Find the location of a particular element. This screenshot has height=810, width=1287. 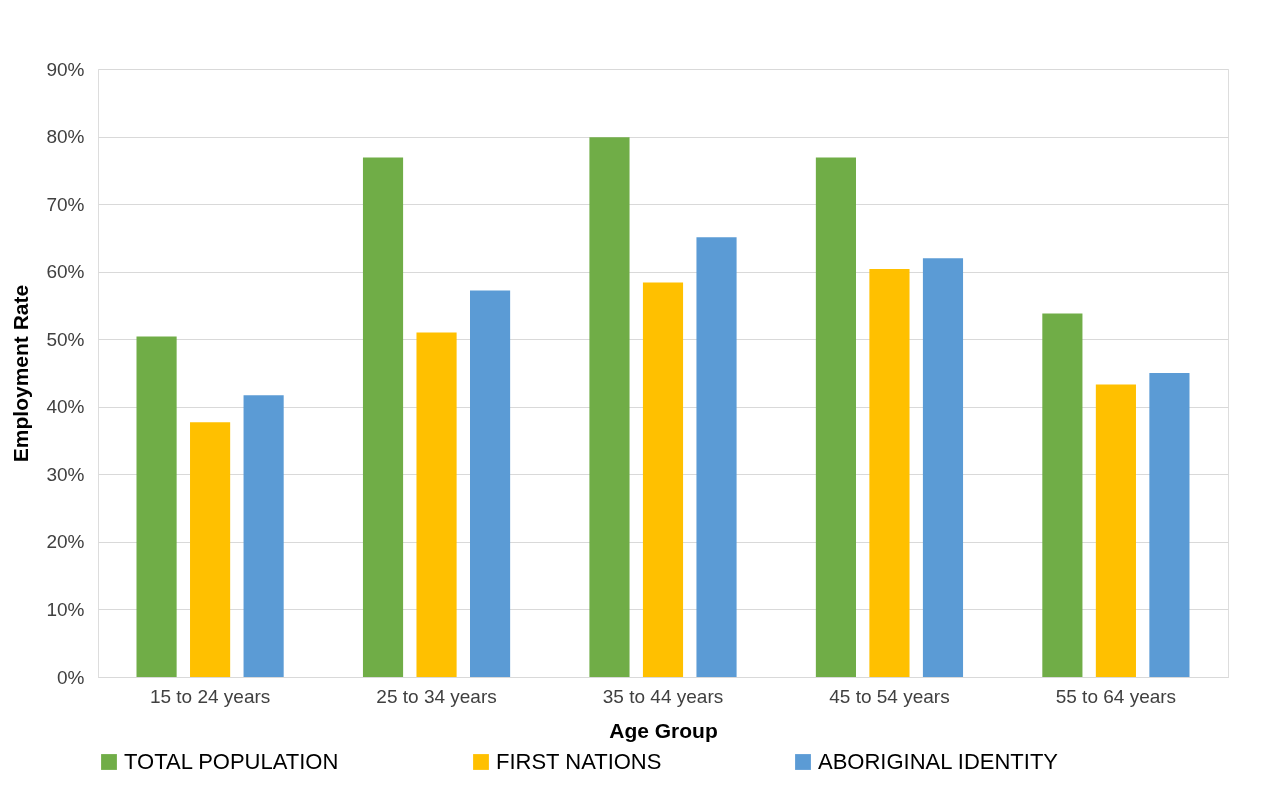

y-axis-title: Employment Rate is located at coordinates (21, 373).